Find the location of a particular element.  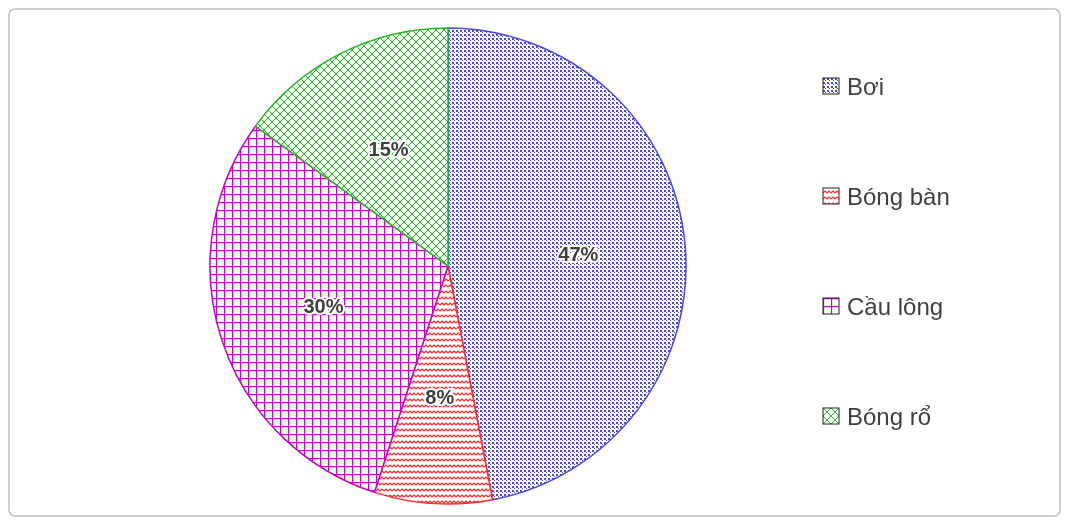

legend-label: Bơi is located at coordinates (866, 86).